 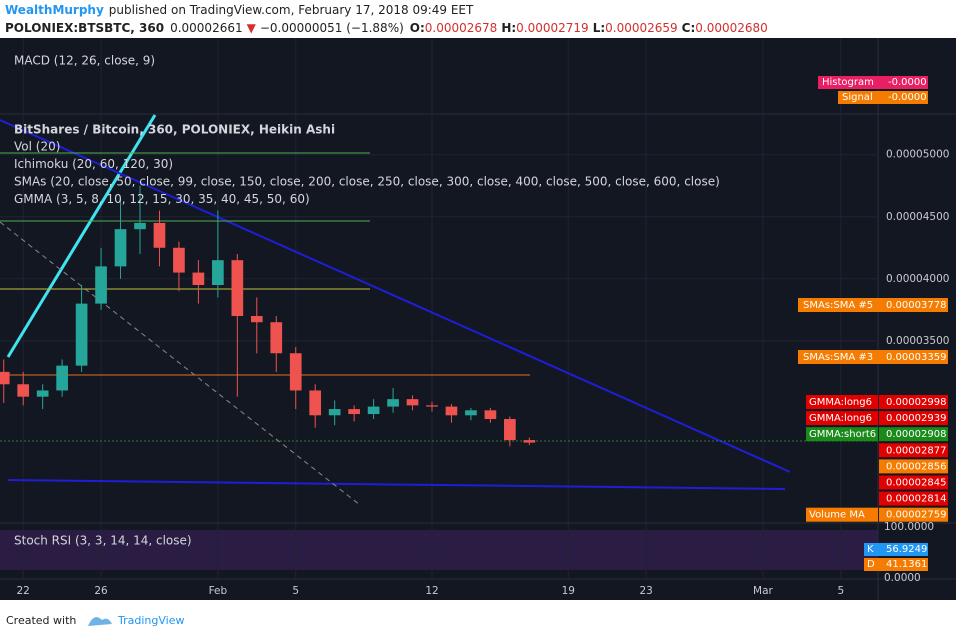 I want to click on price-tag-value: 0.00003778, so click(x=916, y=305).